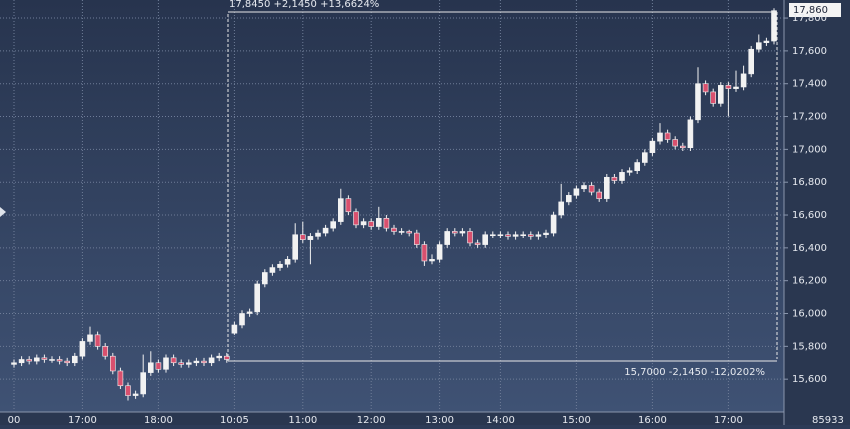  I want to click on x-tick-label: 13:00, so click(439, 420).